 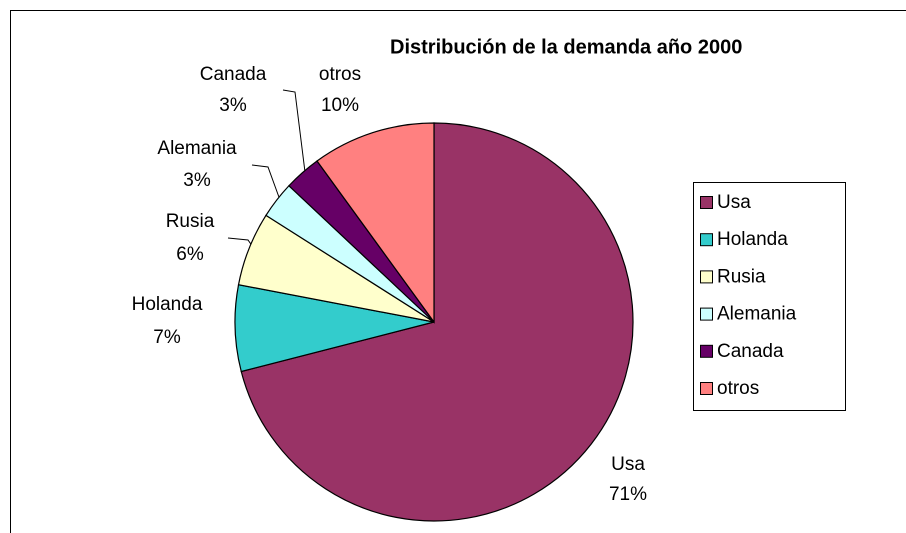 I want to click on legend-label: Usa, so click(x=734, y=202).